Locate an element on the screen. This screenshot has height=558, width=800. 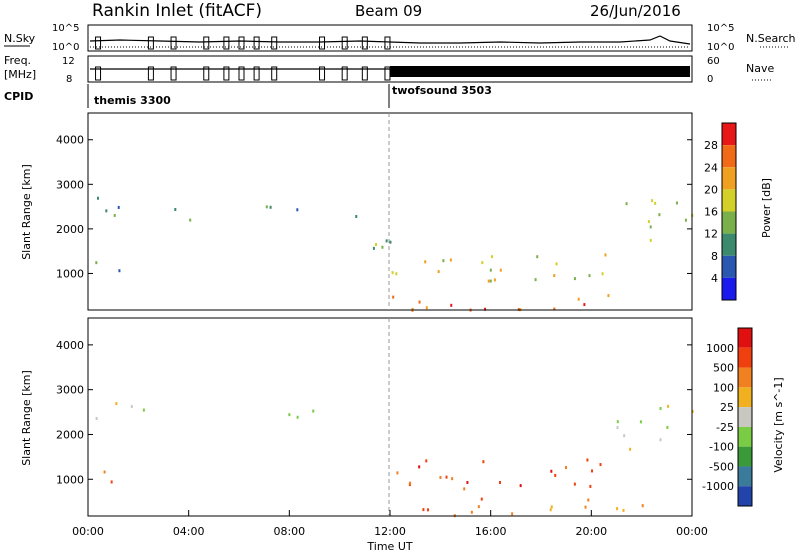
xtick-label: 04:00 is located at coordinates (189, 531).